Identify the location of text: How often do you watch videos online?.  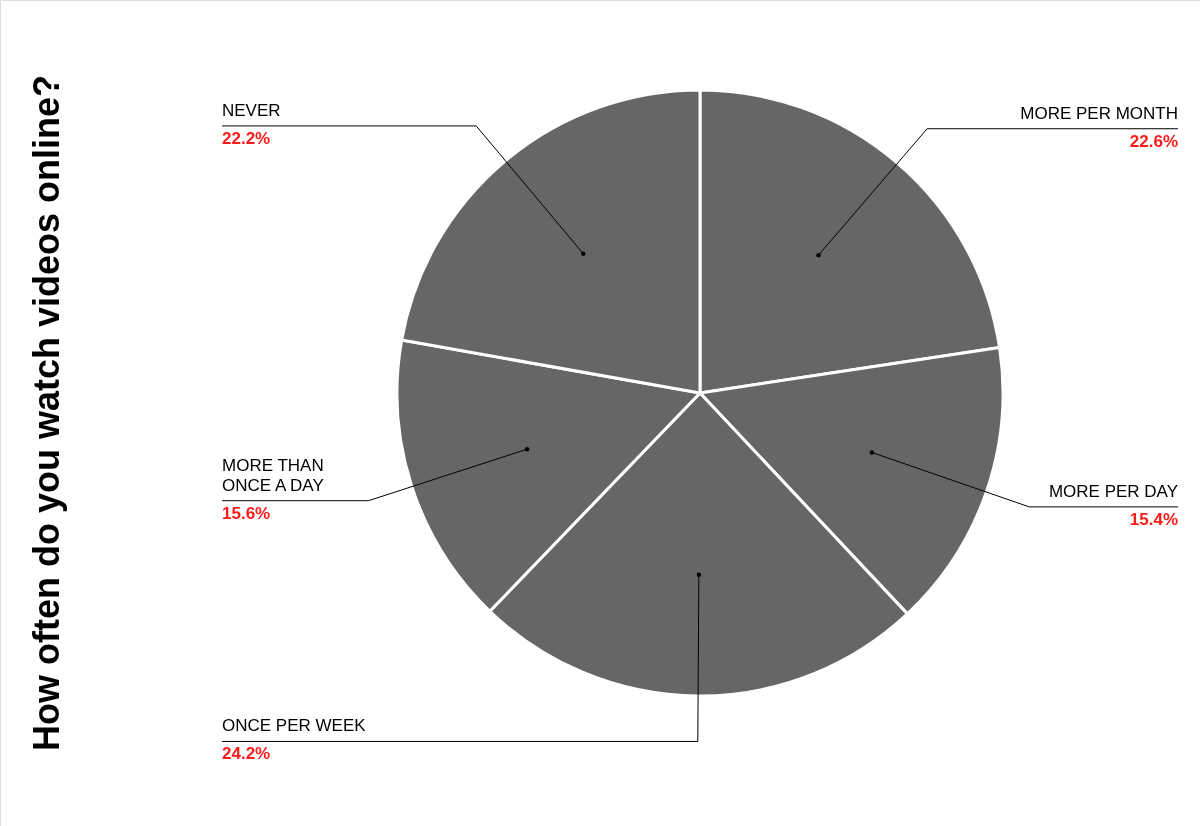
(46, 413).